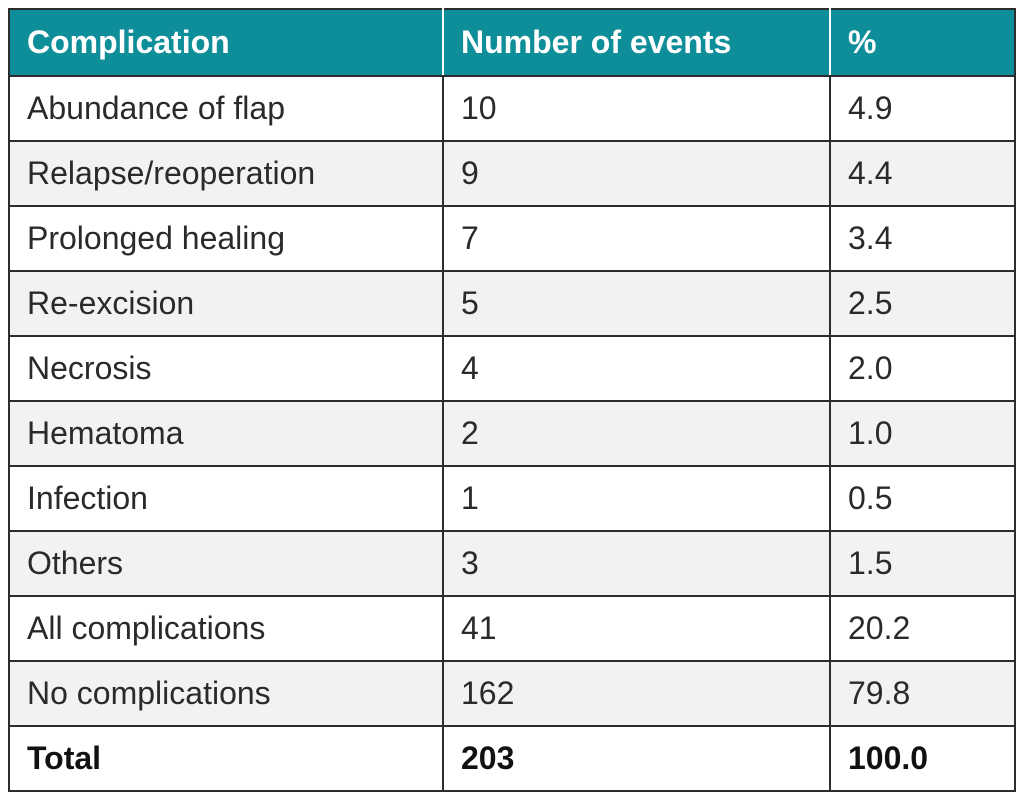 This screenshot has width=1021, height=800. Describe the element at coordinates (226, 693) in the screenshot. I see `cell-complication: No complications` at that location.